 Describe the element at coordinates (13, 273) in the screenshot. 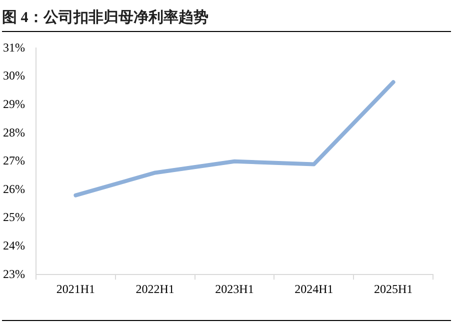

I see `y-tick-label: 23%` at that location.